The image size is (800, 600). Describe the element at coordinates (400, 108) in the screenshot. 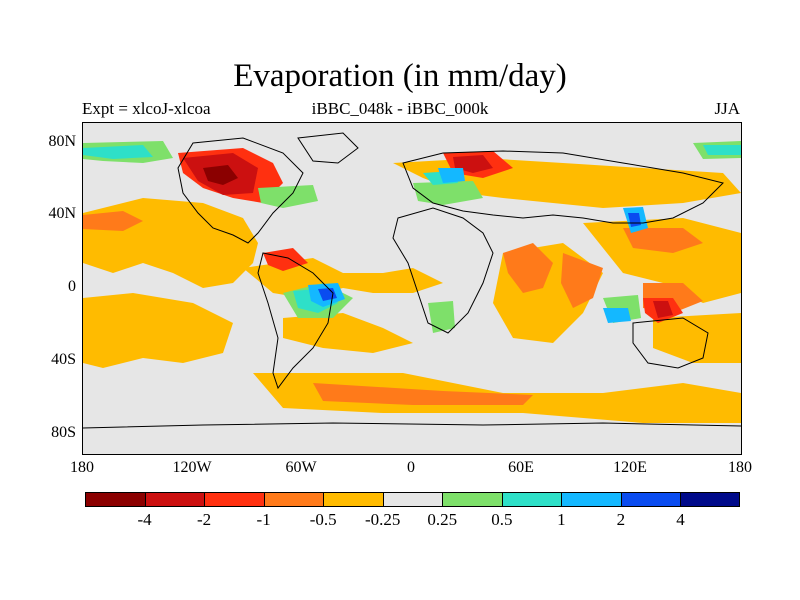

I see `comparison-label: iBBC_048k - iBBC_000k` at that location.